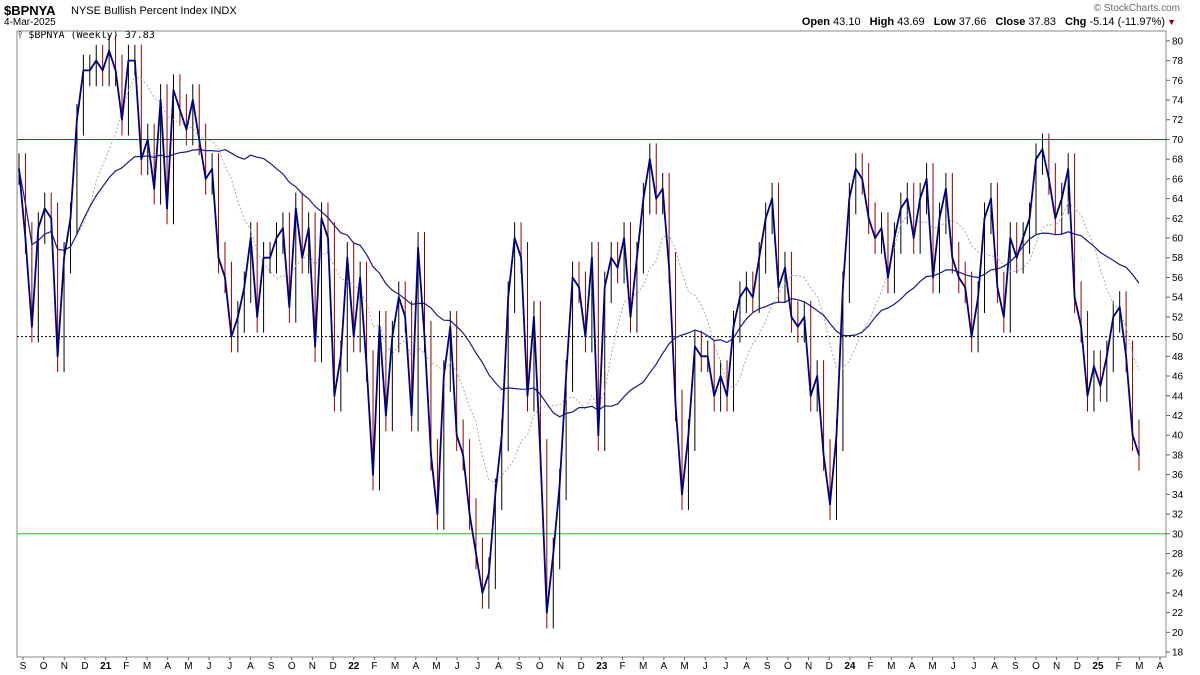 This screenshot has width=1200, height=675. Describe the element at coordinates (1178, 475) in the screenshot. I see `y-tick-label: 36` at that location.